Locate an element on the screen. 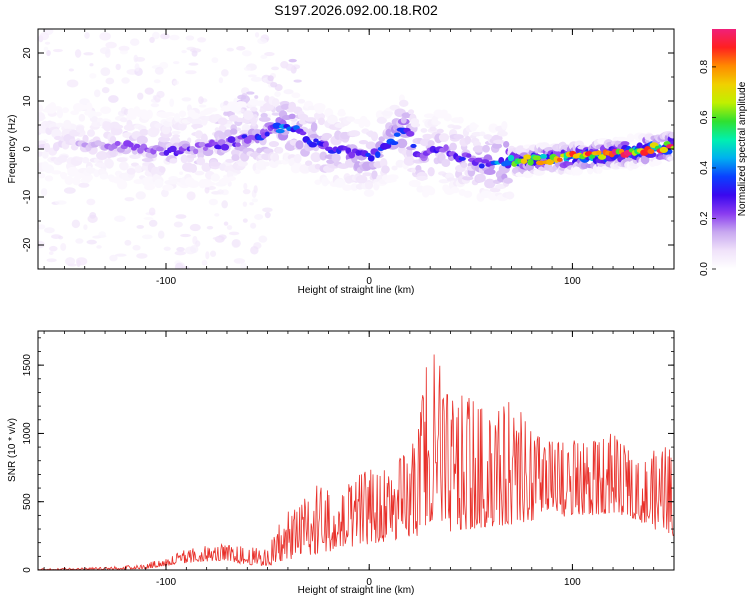 The image size is (750, 600). colorbar-tick-label: 0.8 is located at coordinates (704, 67).